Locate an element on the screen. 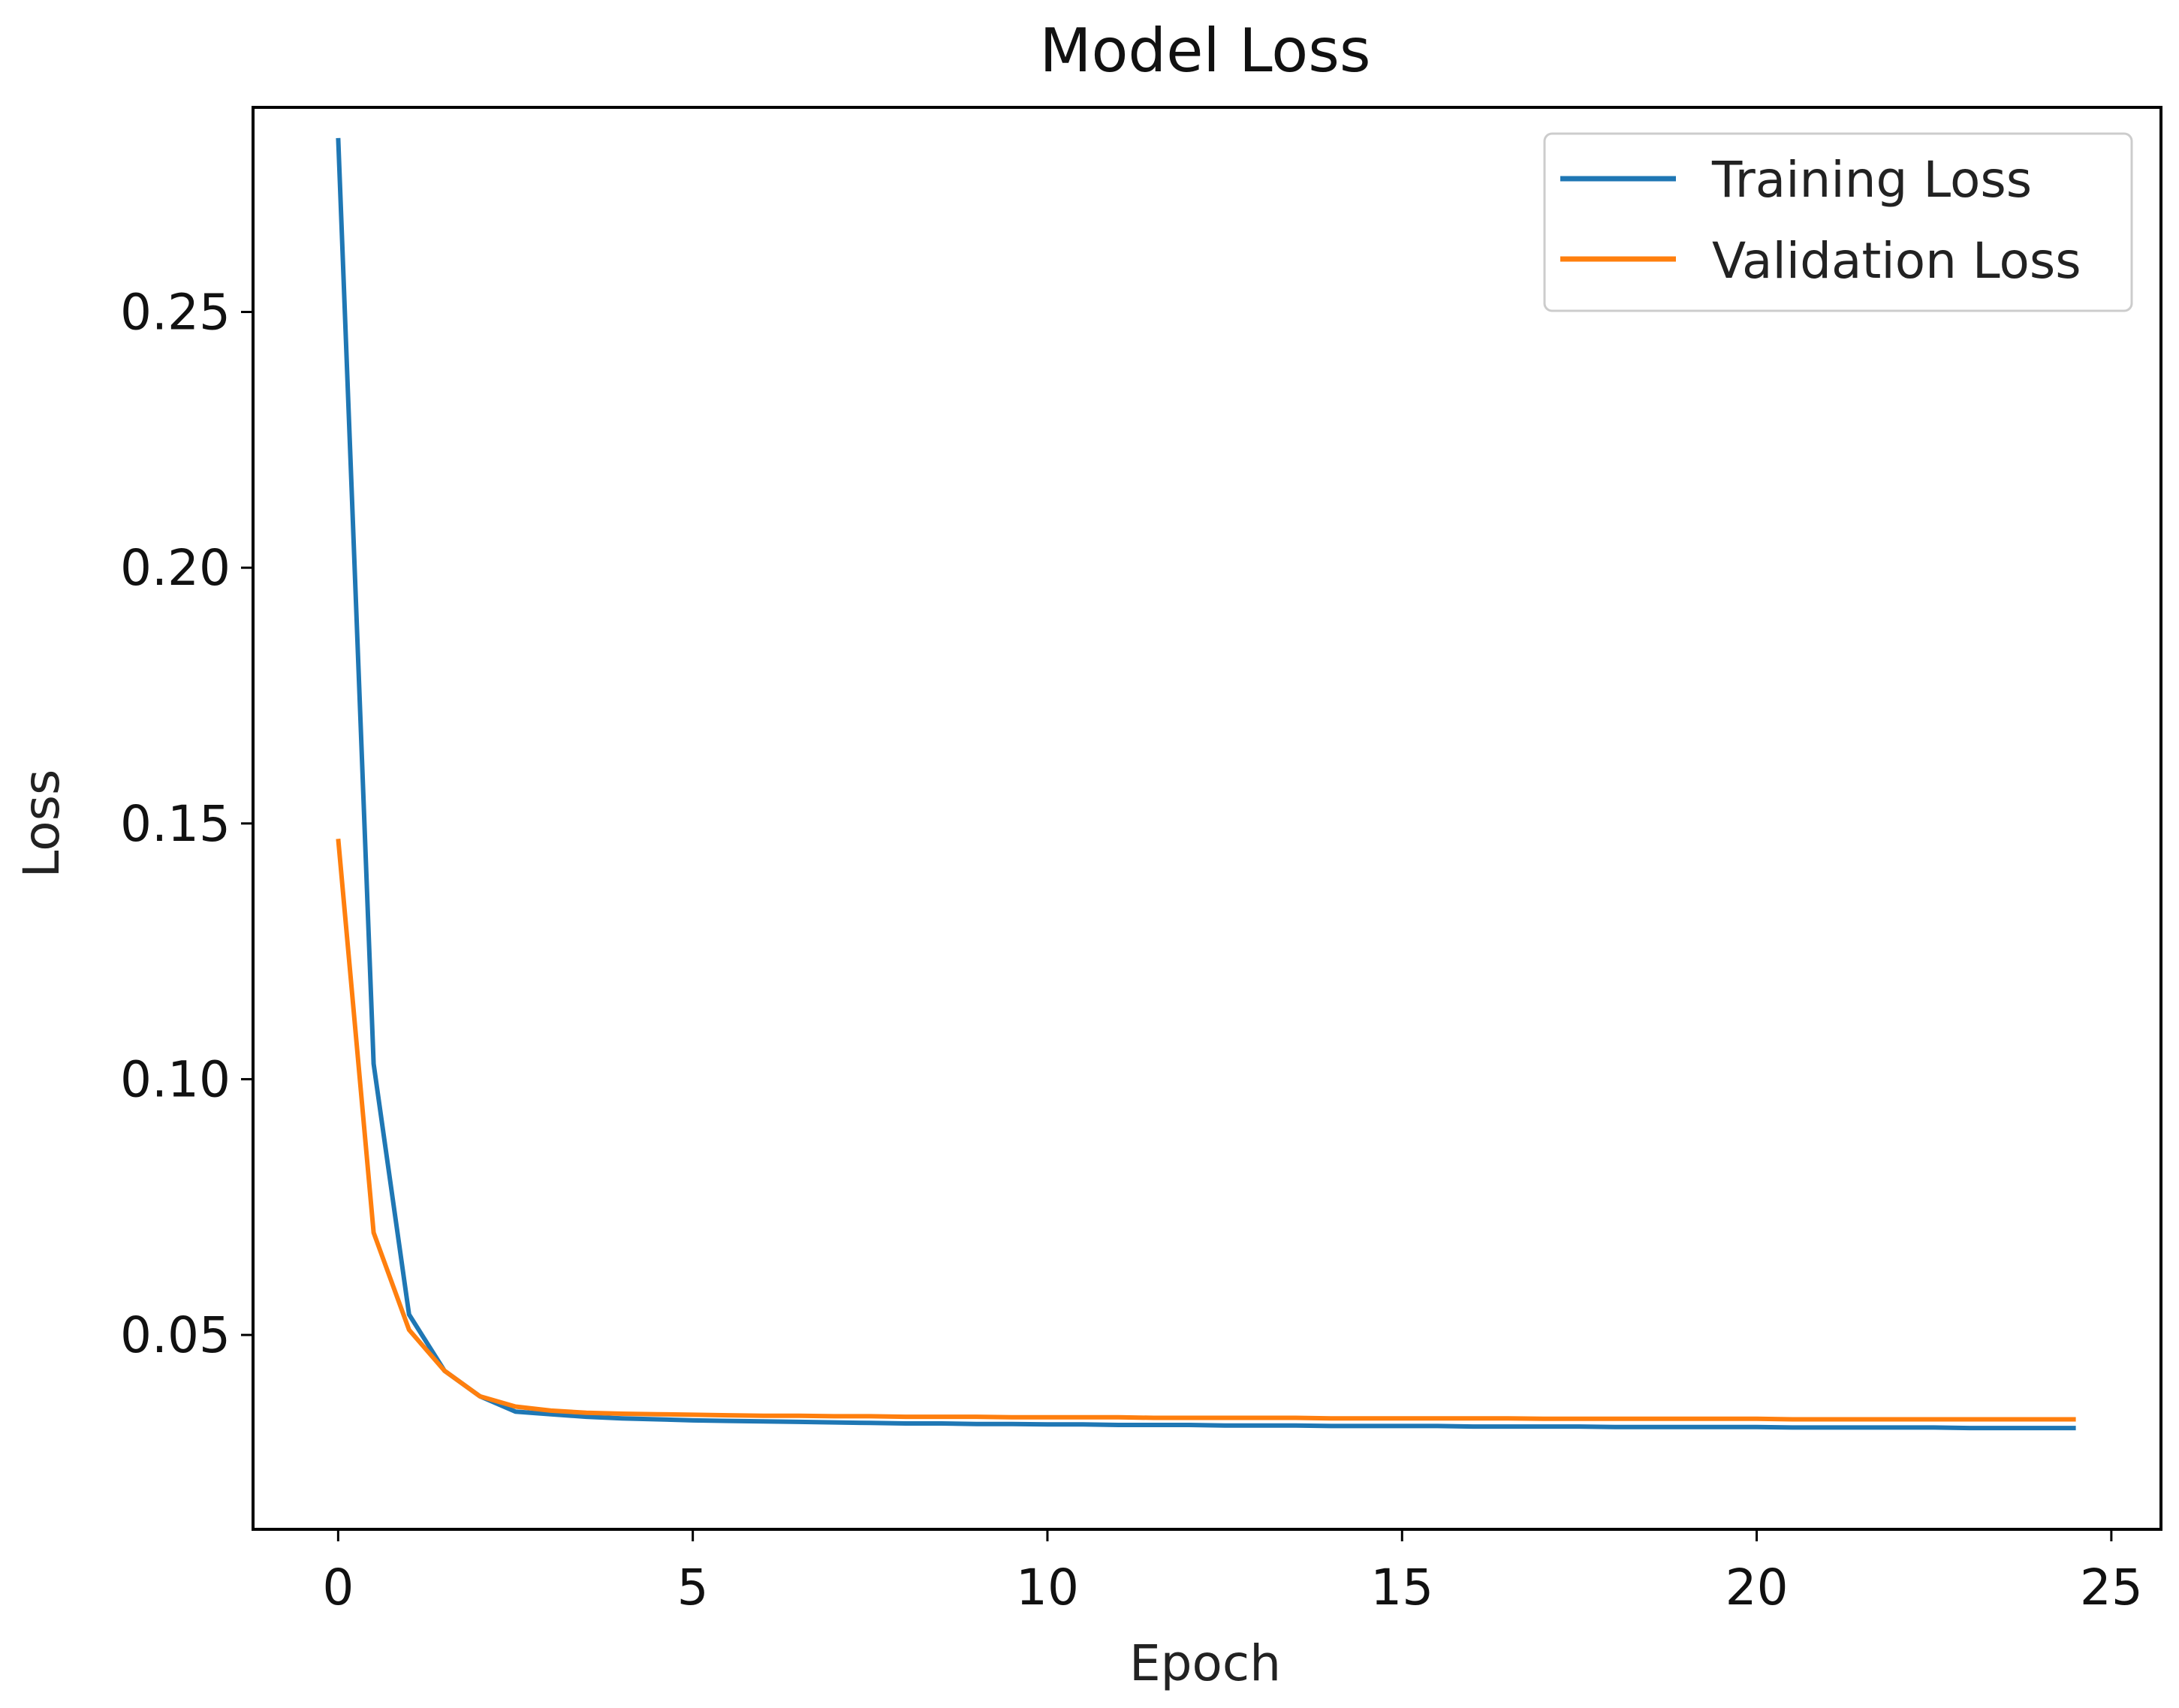 Image resolution: width=2179 pixels, height=1708 pixels. chart-title: Model Loss is located at coordinates (1204, 51).